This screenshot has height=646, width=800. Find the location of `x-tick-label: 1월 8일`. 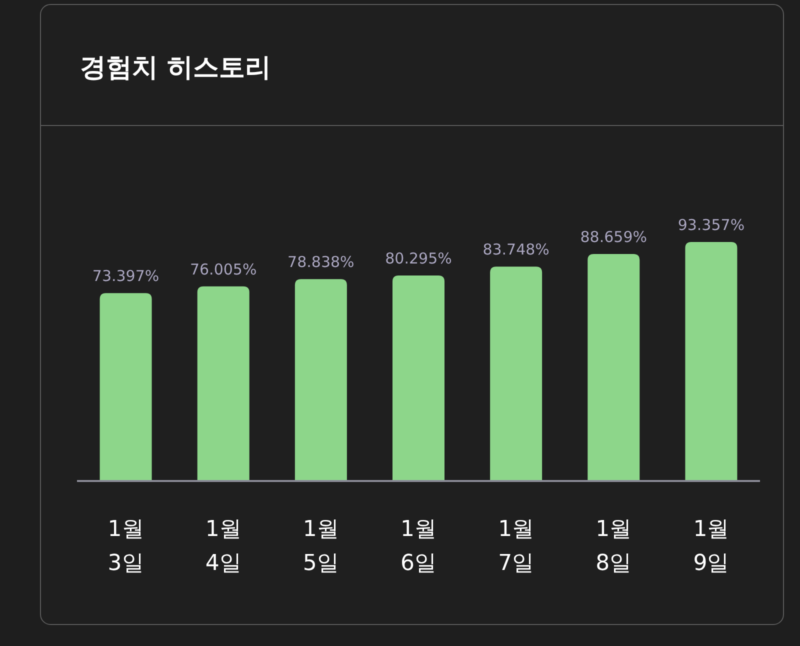

x-tick-label: 1월 8일 is located at coordinates (614, 546).